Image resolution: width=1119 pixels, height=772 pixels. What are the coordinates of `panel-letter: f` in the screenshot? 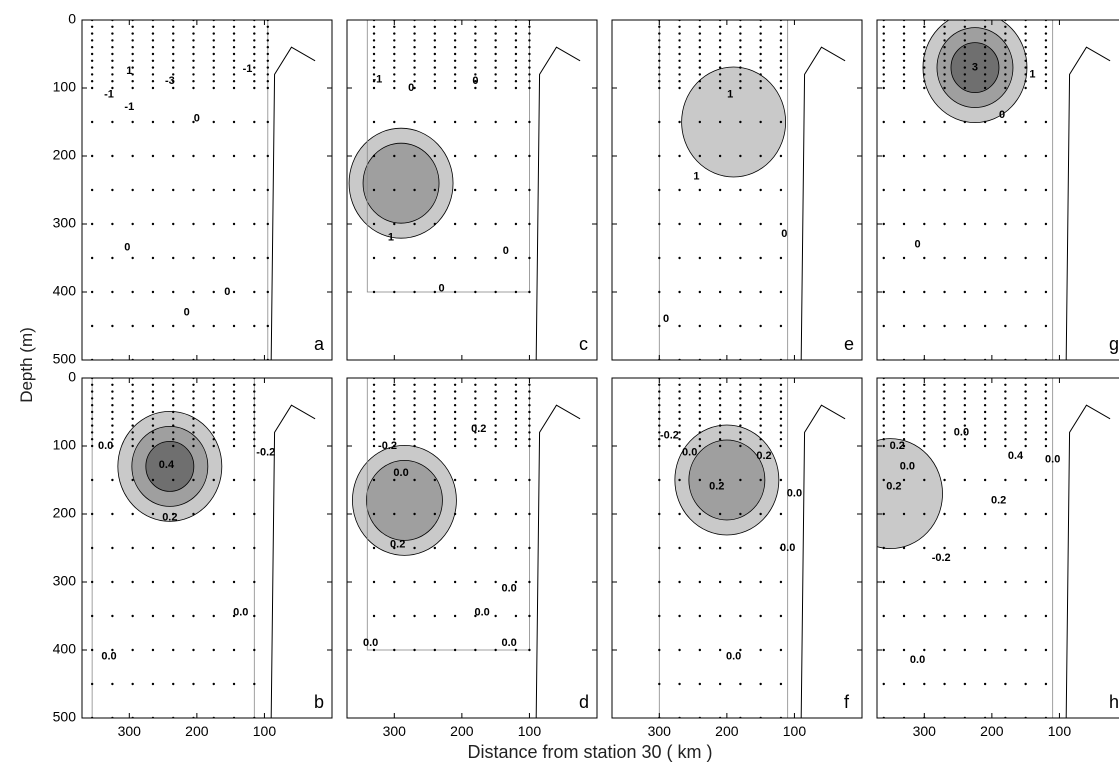 It's located at (847, 702).